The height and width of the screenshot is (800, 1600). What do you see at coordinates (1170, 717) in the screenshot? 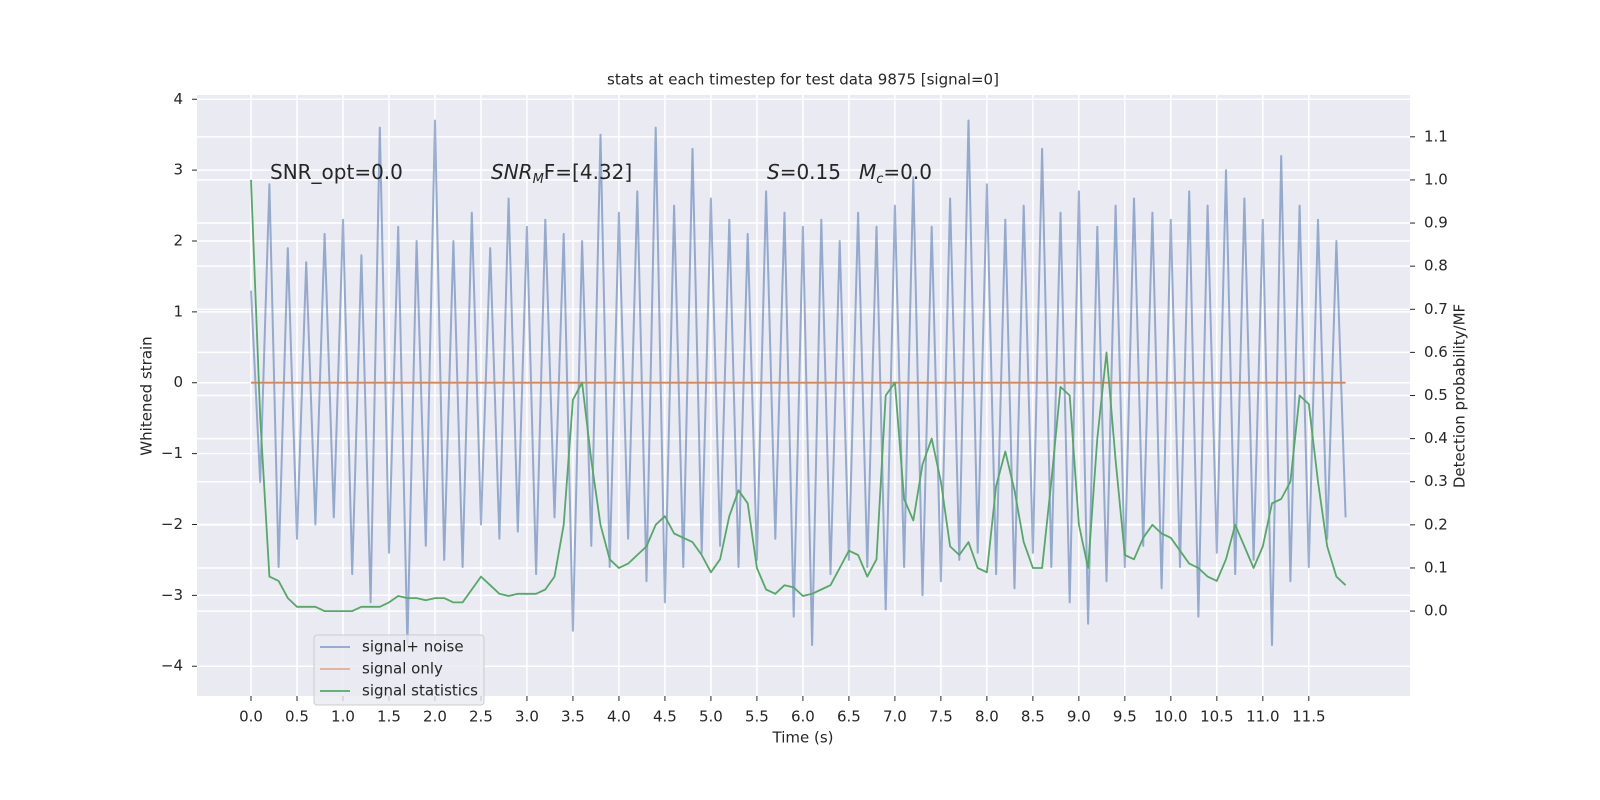
I see `x-tick-label: 10.0` at bounding box center [1170, 717].